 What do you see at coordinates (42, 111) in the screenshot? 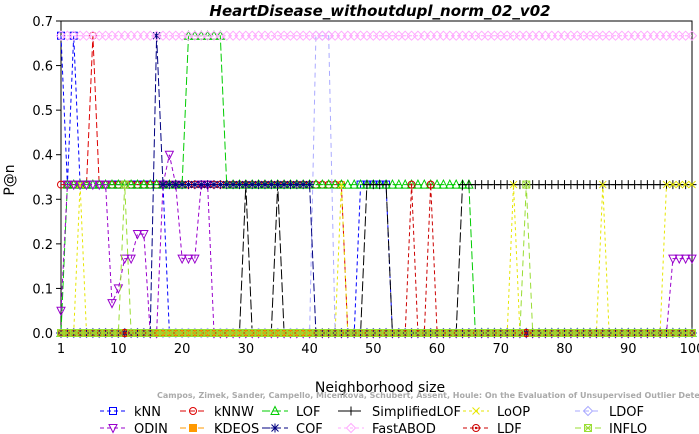
I see `y-tick-label: 0.5` at bounding box center [42, 111].